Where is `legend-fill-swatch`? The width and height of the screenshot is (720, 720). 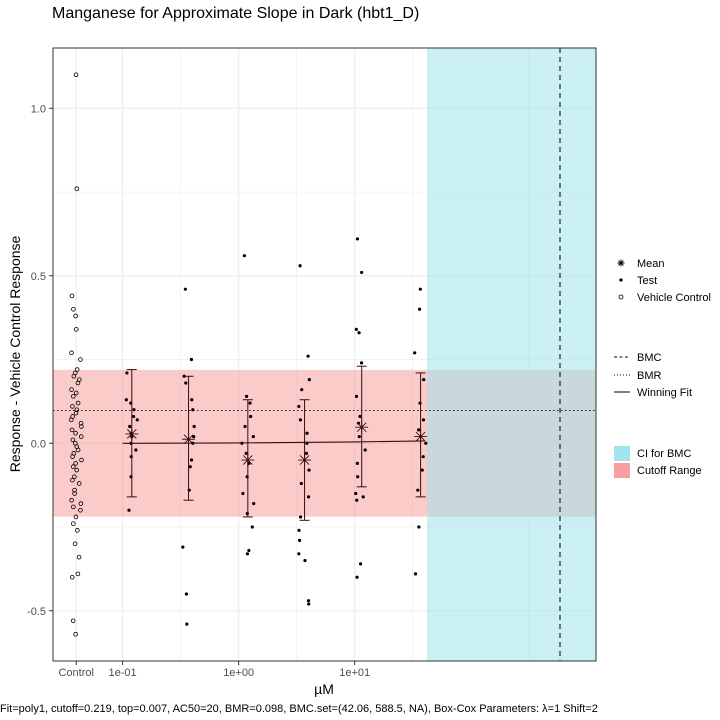 legend-fill-swatch is located at coordinates (622, 470).